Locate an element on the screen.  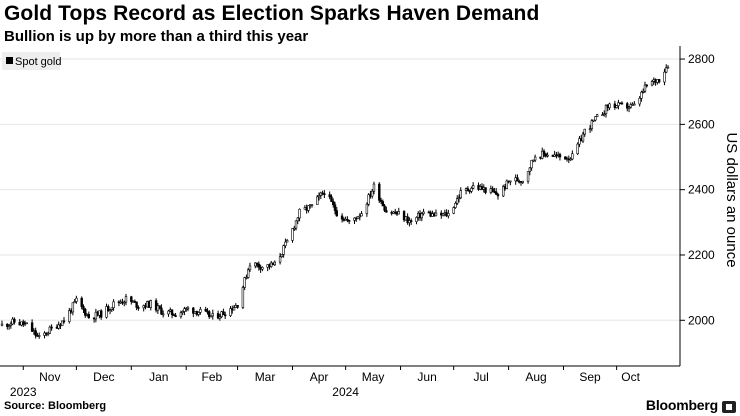
year-label-2023: 2023 is located at coordinates (23, 390).